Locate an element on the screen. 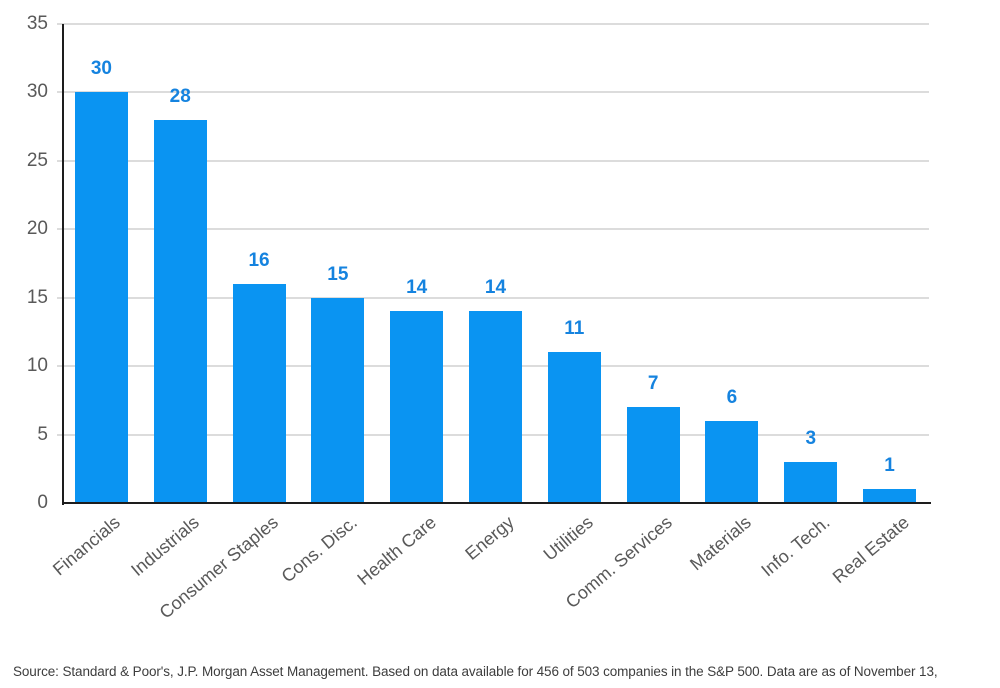  bar-value-label-utilities: 11 is located at coordinates (574, 329).